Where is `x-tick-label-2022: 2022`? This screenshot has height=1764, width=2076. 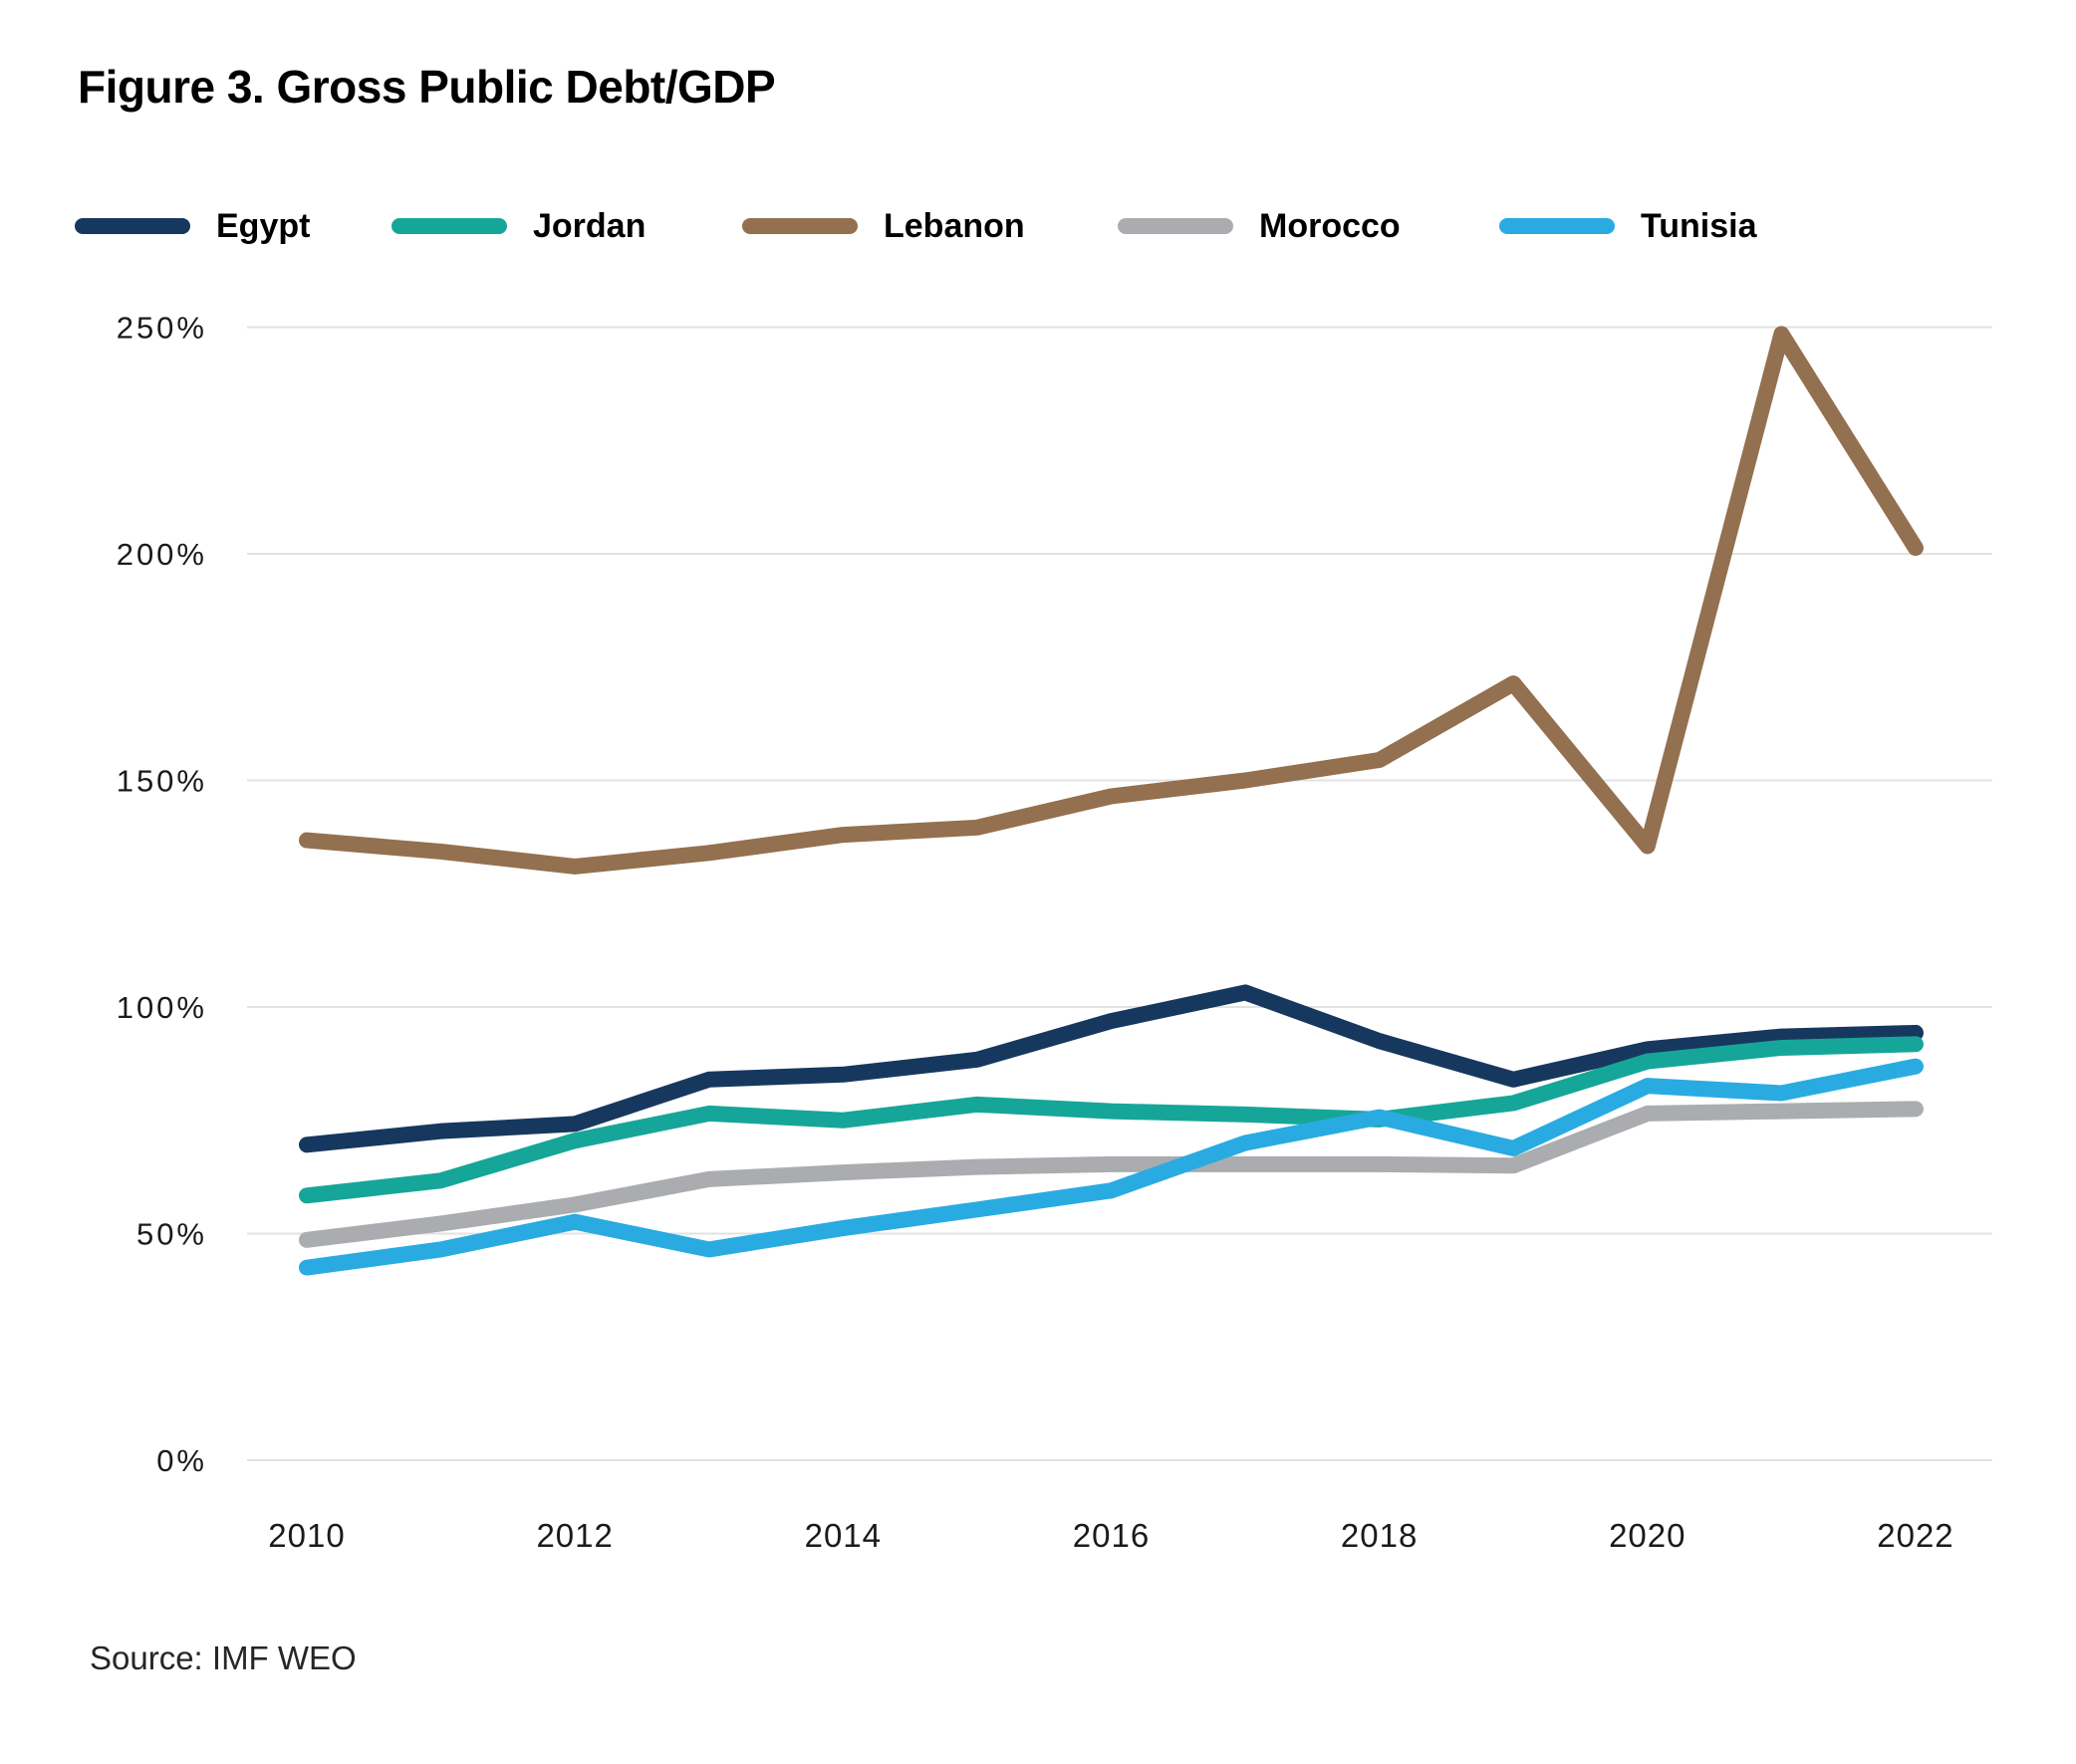
x-tick-label-2022: 2022 is located at coordinates (1915, 1535).